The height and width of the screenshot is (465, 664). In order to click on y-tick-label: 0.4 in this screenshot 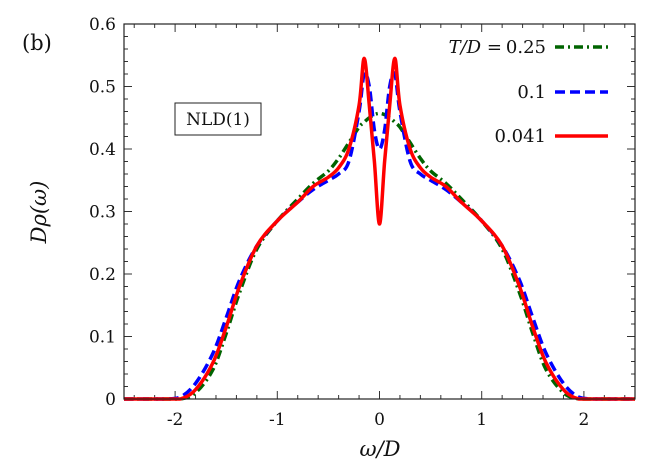, I will do `click(102, 150)`.